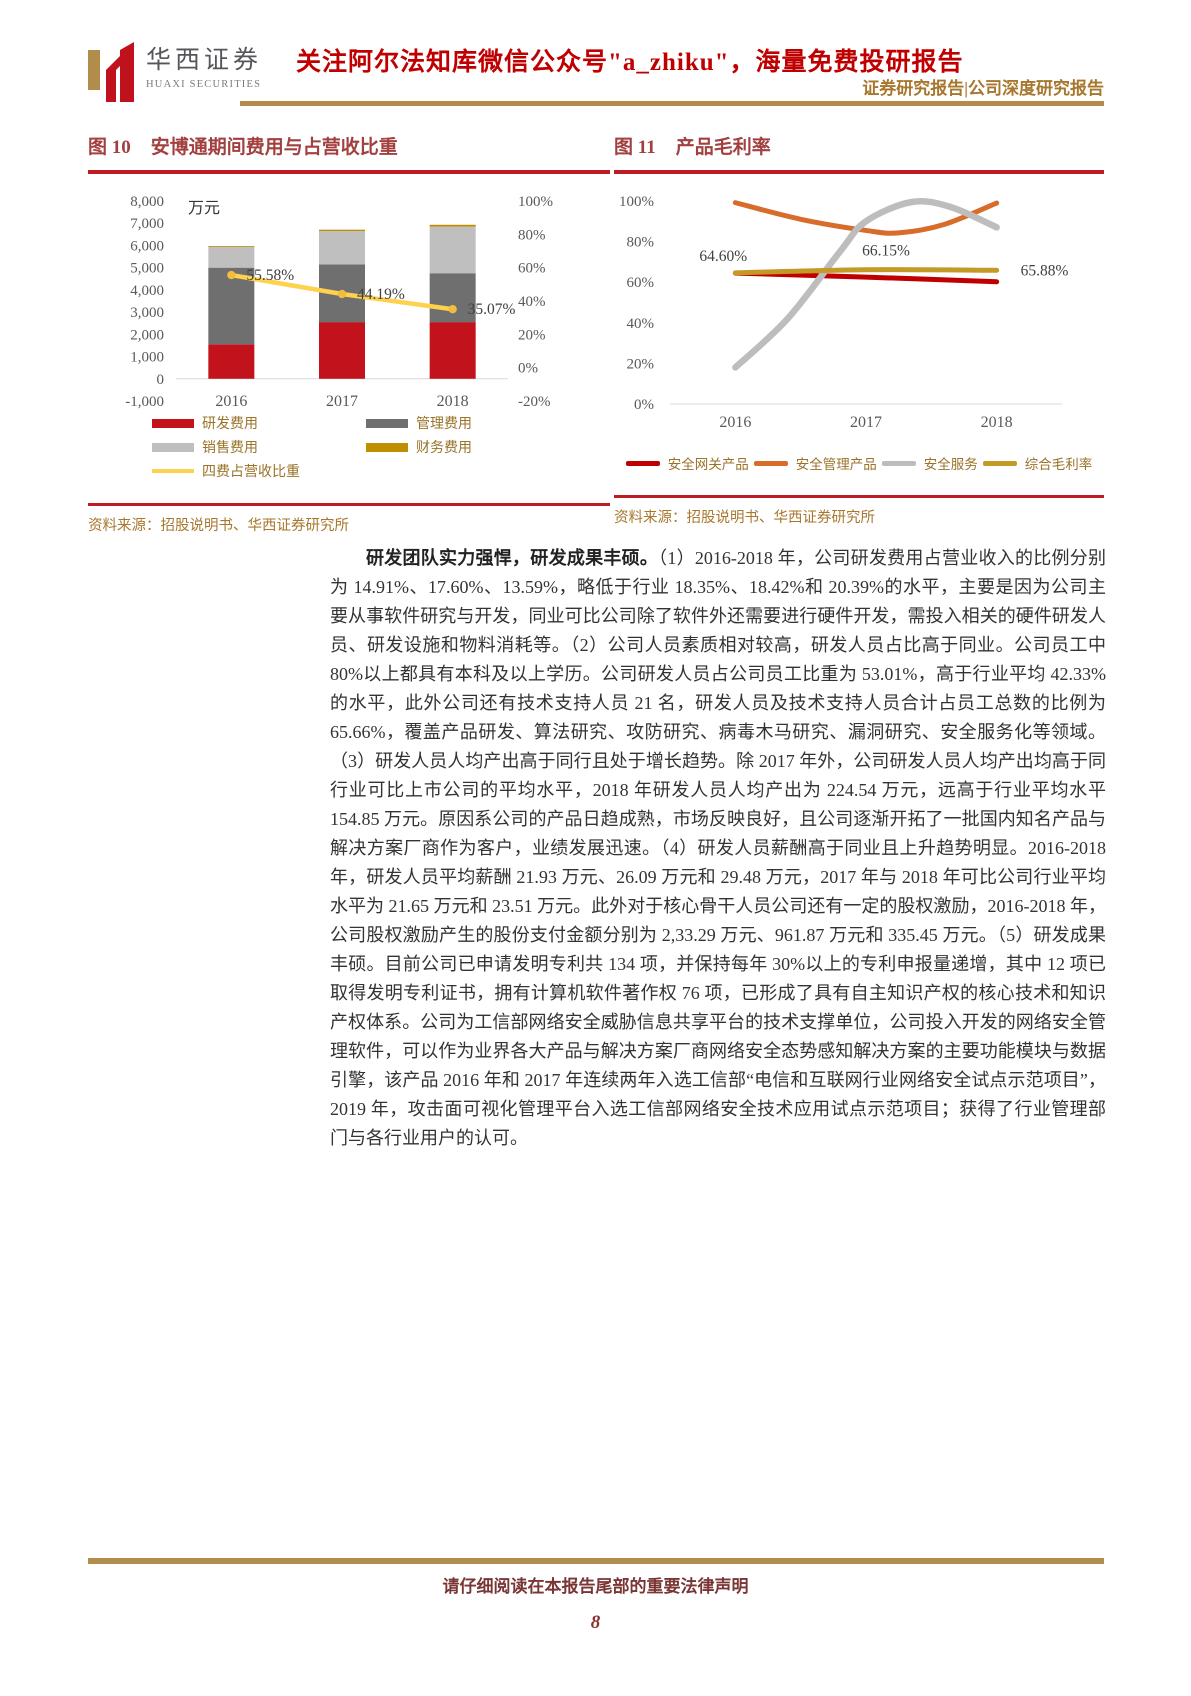 This screenshot has width=1191, height=1696. What do you see at coordinates (381, 294) in the screenshot?
I see `svg-text: 44.19%` at bounding box center [381, 294].